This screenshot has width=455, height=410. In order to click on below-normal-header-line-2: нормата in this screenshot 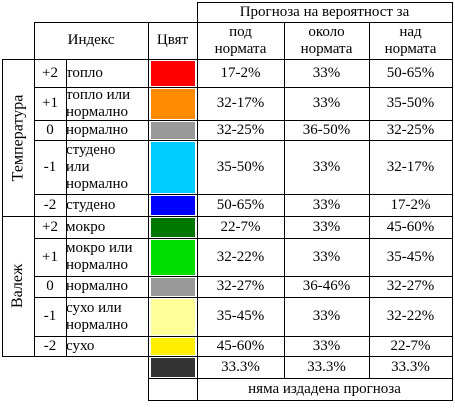, I will do `click(240, 48)`.